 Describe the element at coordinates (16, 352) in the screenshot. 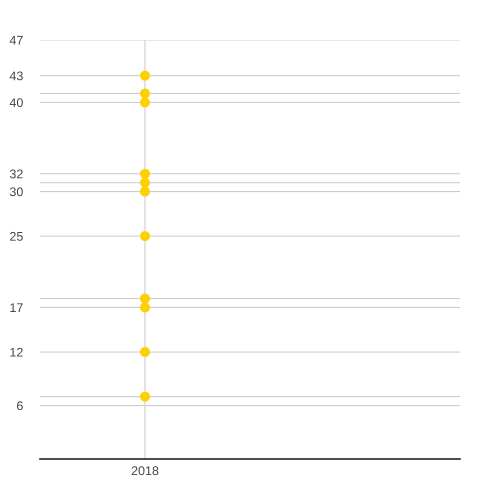

I see `y-tick-label: 12` at that location.